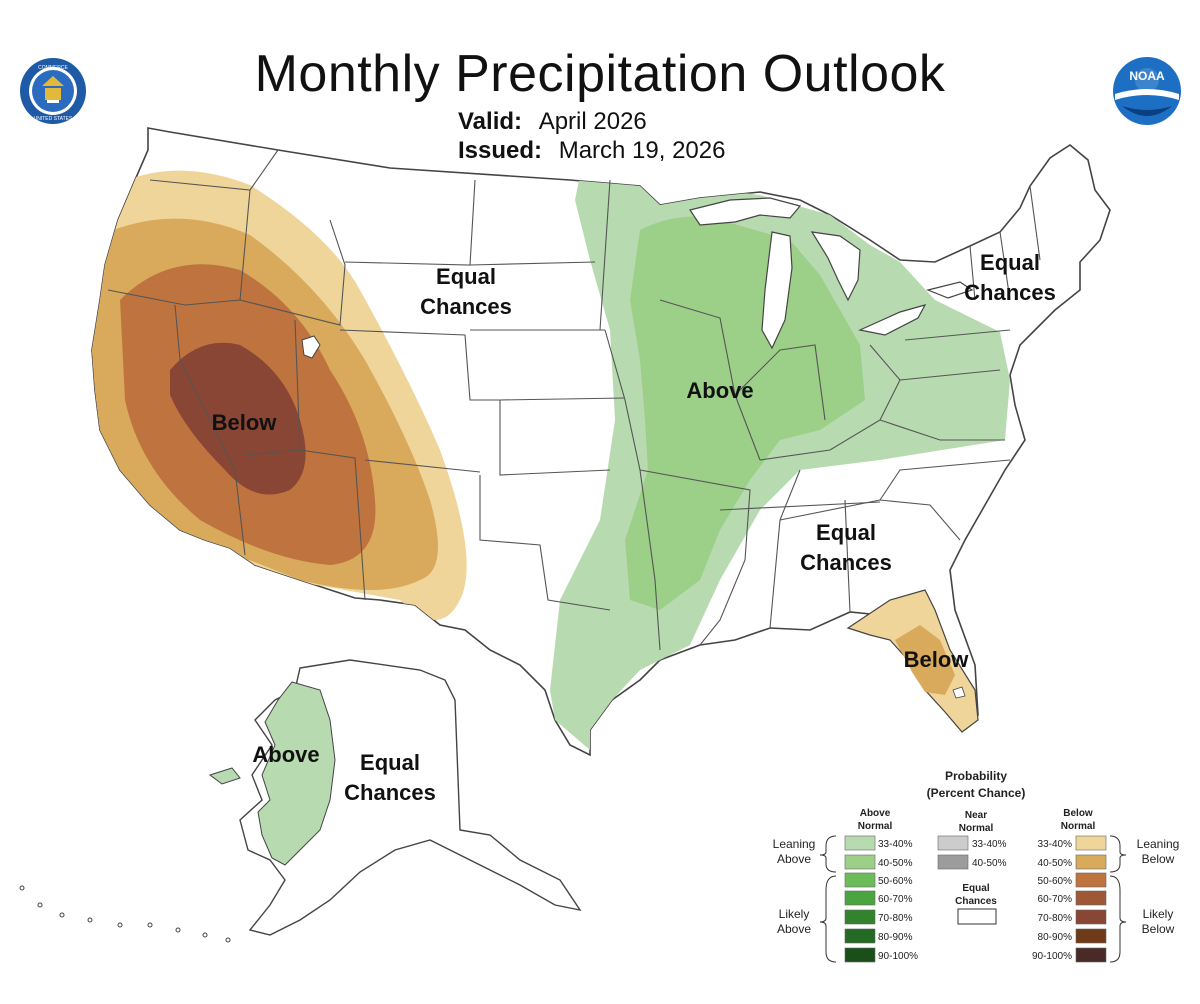 This screenshot has height=1004, width=1200. What do you see at coordinates (977, 916) in the screenshot?
I see `legend-equal-swatch` at bounding box center [977, 916].